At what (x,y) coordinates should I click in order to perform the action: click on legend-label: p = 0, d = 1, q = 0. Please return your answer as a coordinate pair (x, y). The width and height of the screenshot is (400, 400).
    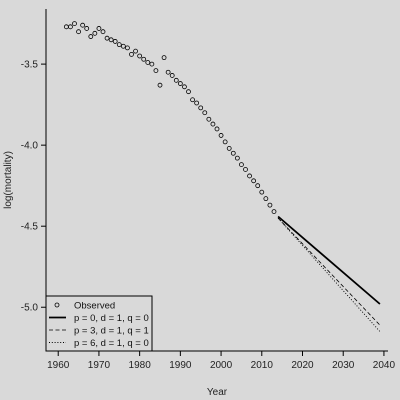
    Looking at the image, I should click on (111, 318).